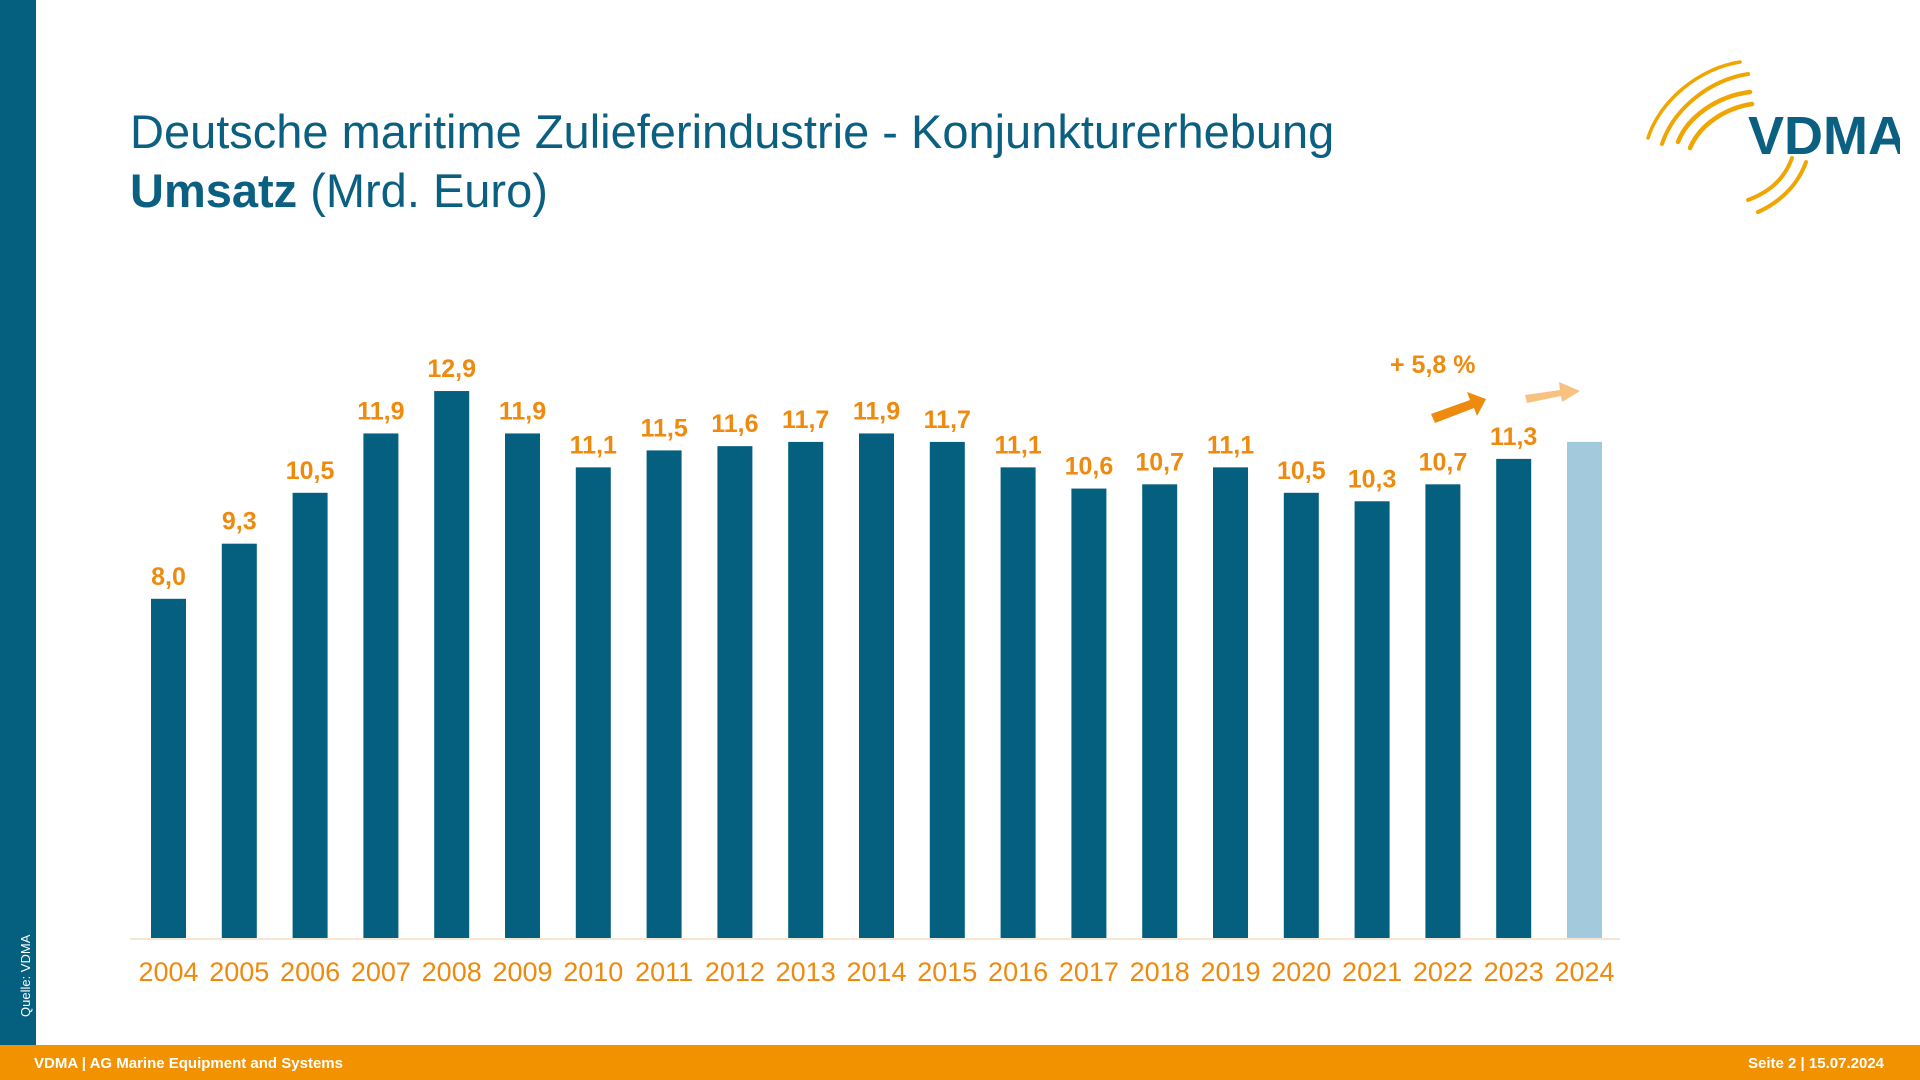  Describe the element at coordinates (168, 972) in the screenshot. I see `x-tick-2004: 2004` at that location.